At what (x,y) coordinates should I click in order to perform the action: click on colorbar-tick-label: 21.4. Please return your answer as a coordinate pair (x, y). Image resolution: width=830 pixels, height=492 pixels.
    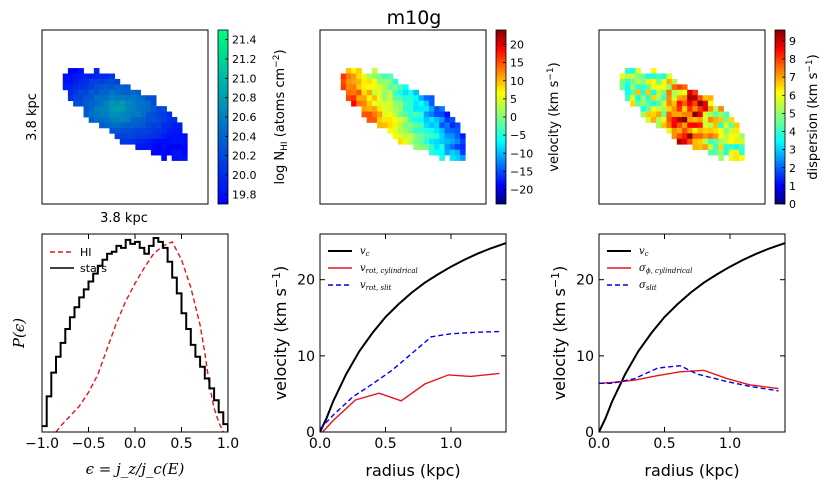
    Looking at the image, I should click on (244, 40).